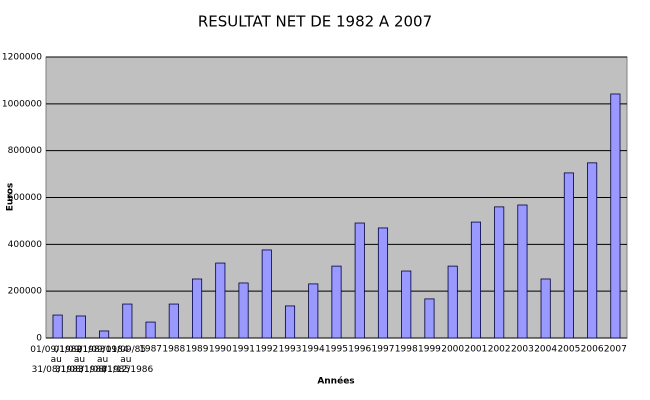 This screenshot has height=400, width=650. I want to click on x-tick-label: 1991, so click(243, 350).